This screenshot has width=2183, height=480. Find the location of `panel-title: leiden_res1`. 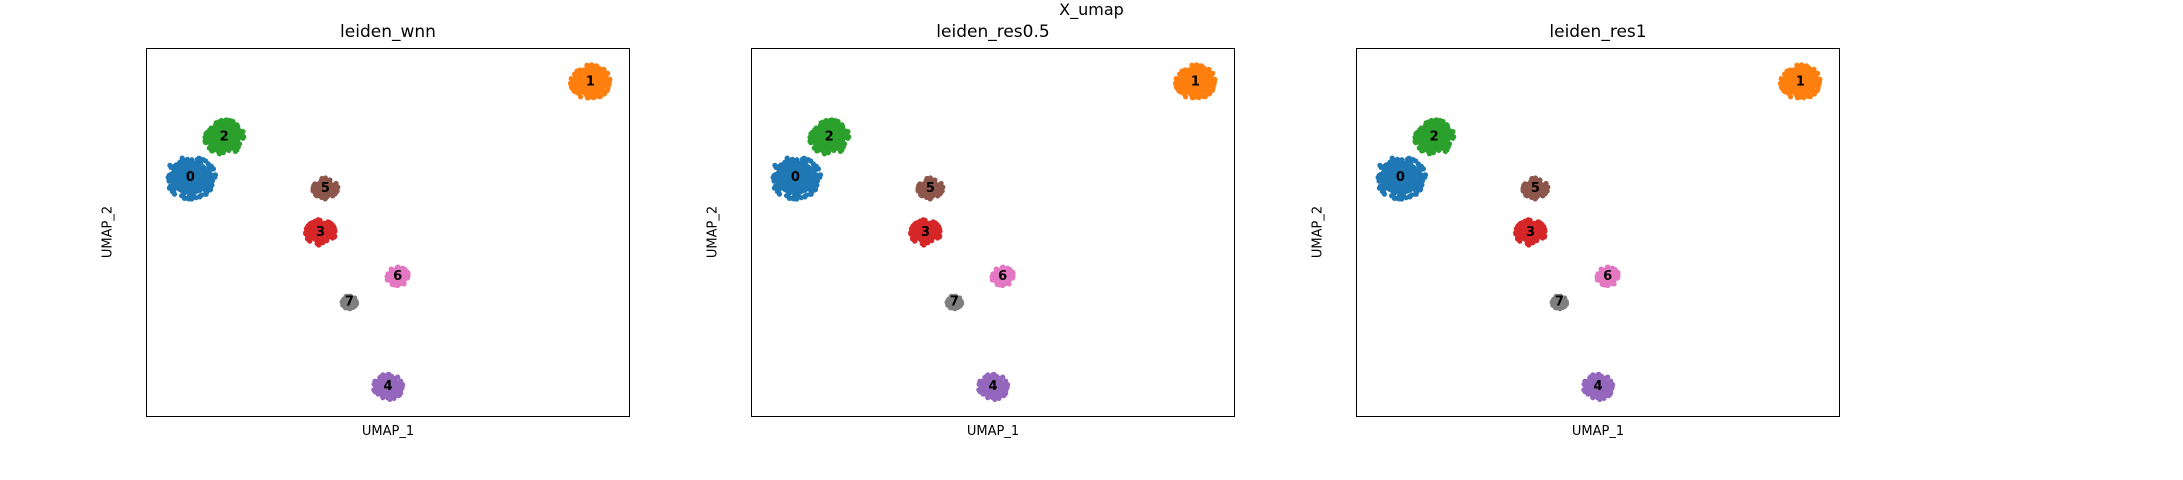

panel-title: leiden_res1 is located at coordinates (1598, 32).